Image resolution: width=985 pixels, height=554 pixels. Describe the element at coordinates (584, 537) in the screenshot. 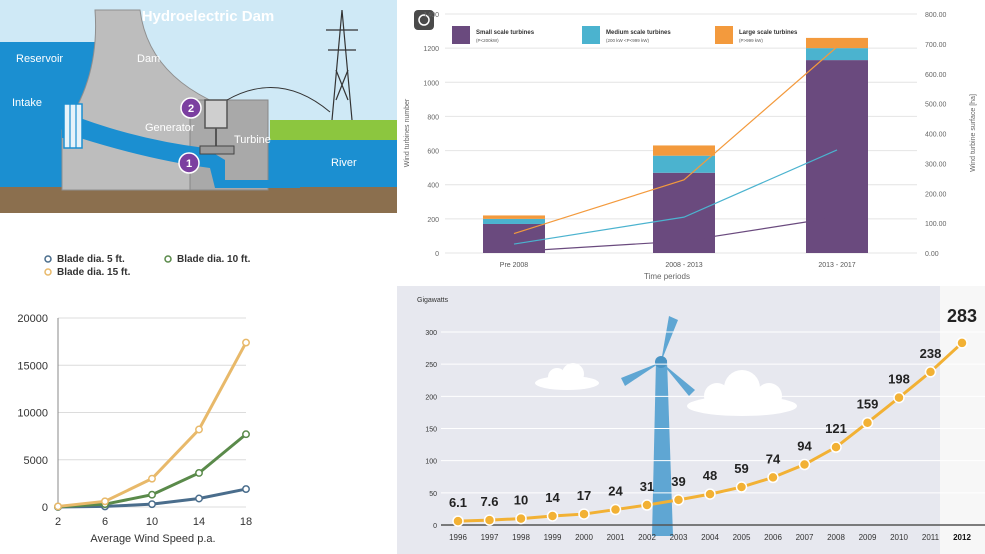

I see `gw-x-tick: 2000` at that location.